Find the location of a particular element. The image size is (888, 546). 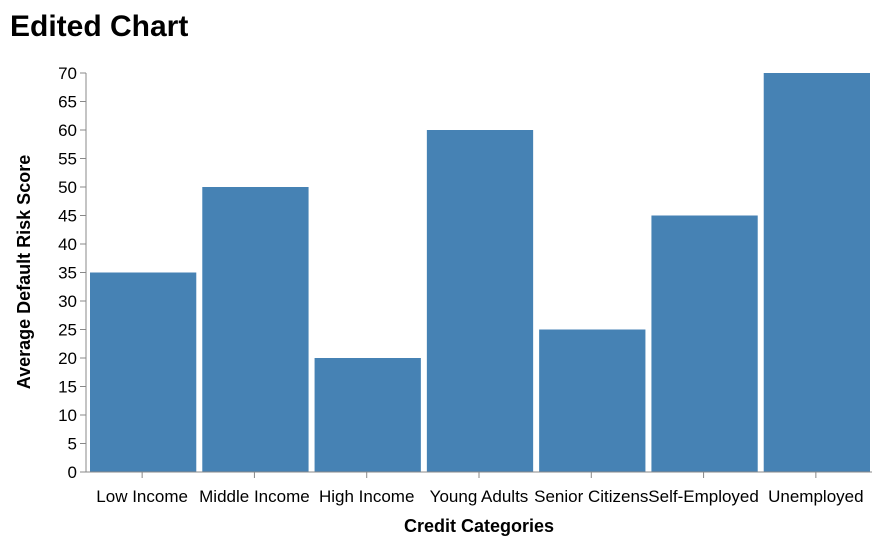

y-tick-label: 65 is located at coordinates (67, 102).